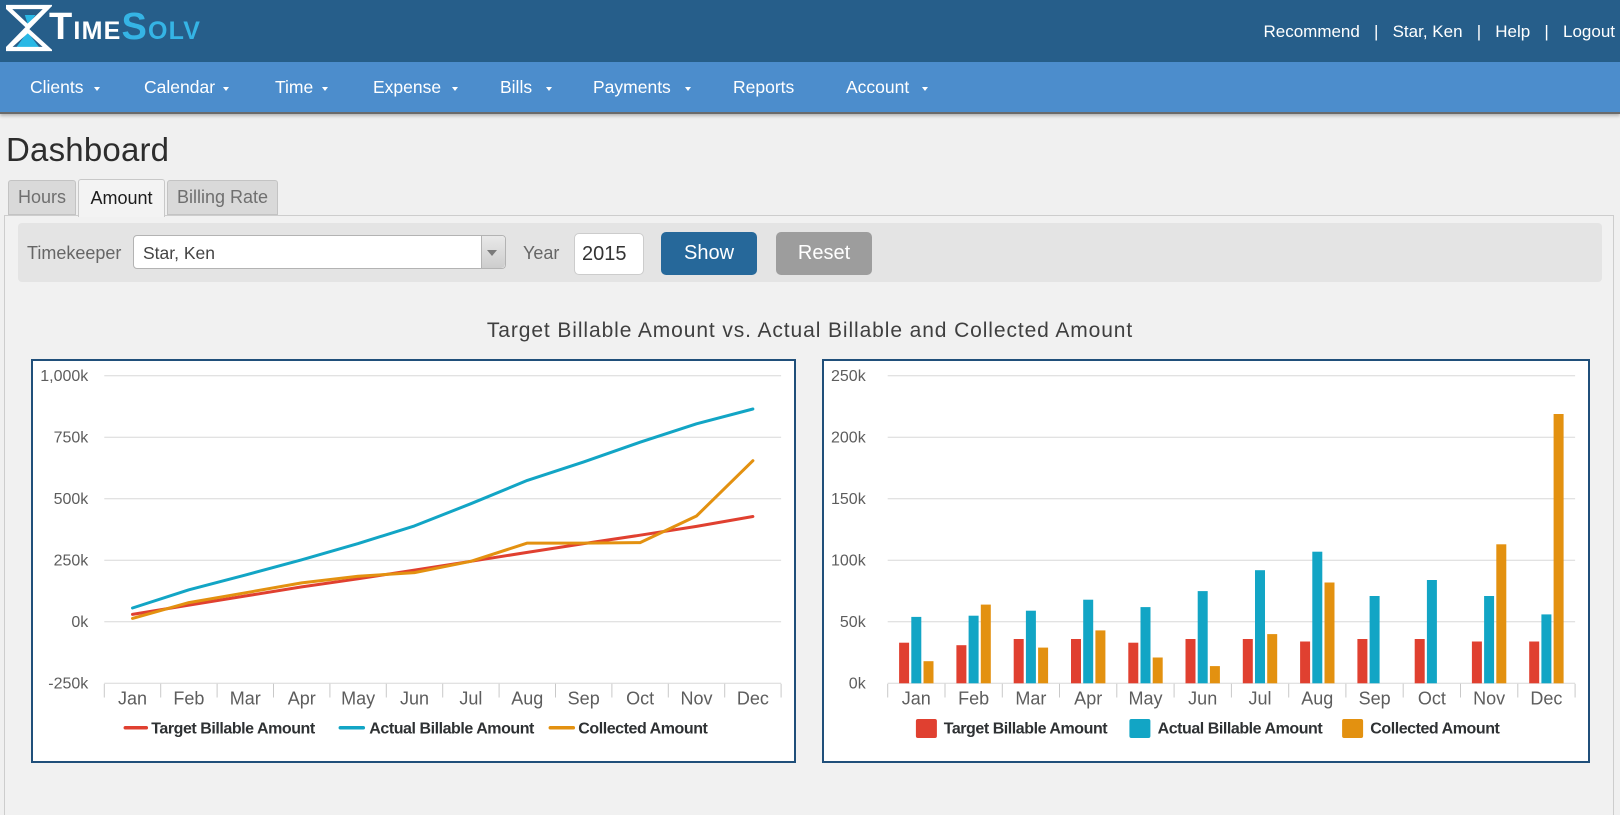 The image size is (1620, 815). I want to click on svg-text: 50k, so click(853, 622).